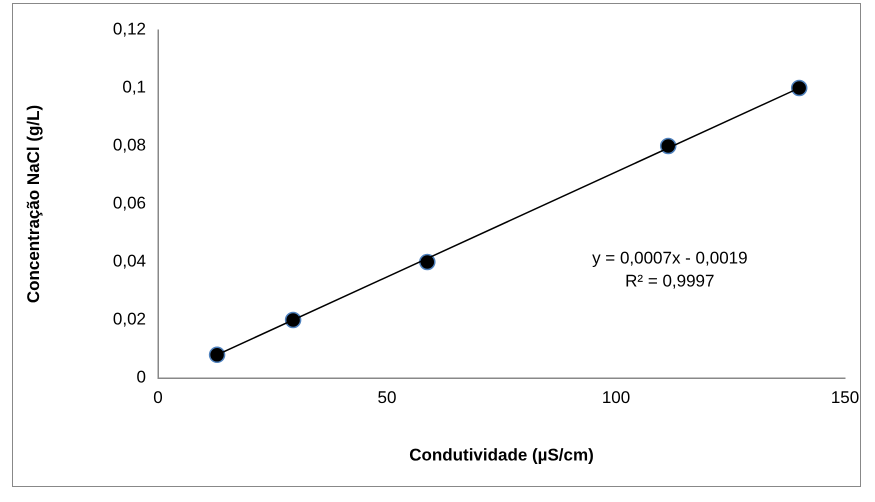 This screenshot has width=875, height=502. I want to click on x-axis-title: Condutividade (µS/cm), so click(501, 454).